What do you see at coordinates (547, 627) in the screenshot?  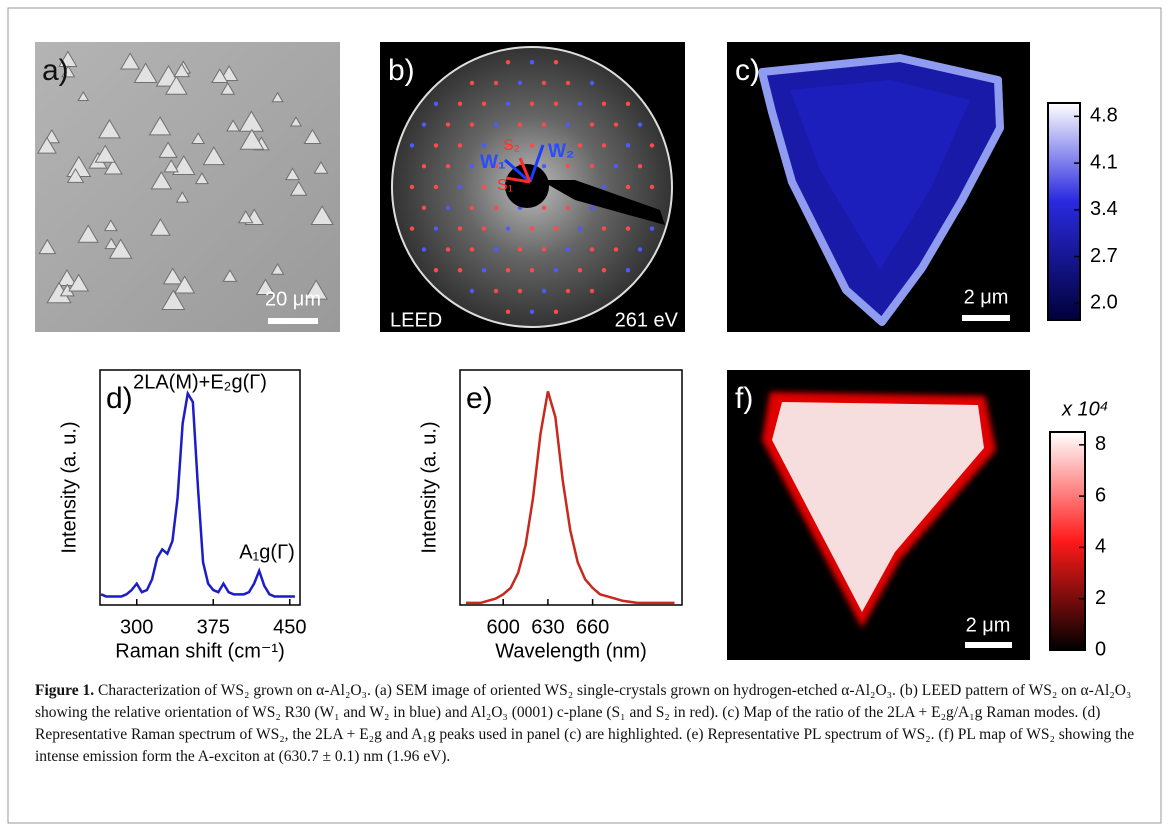 I see `x-tick-label: 630` at bounding box center [547, 627].